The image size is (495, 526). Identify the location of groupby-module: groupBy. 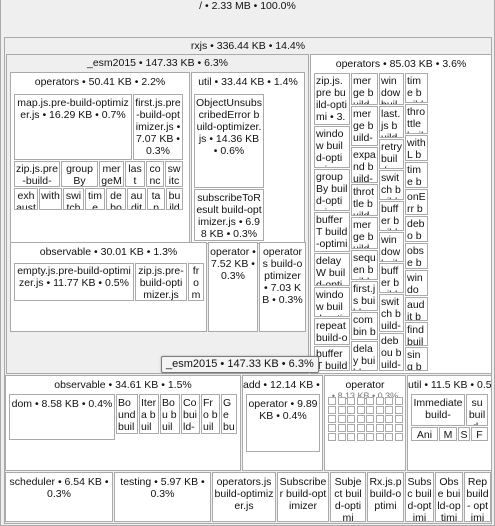
(79, 174).